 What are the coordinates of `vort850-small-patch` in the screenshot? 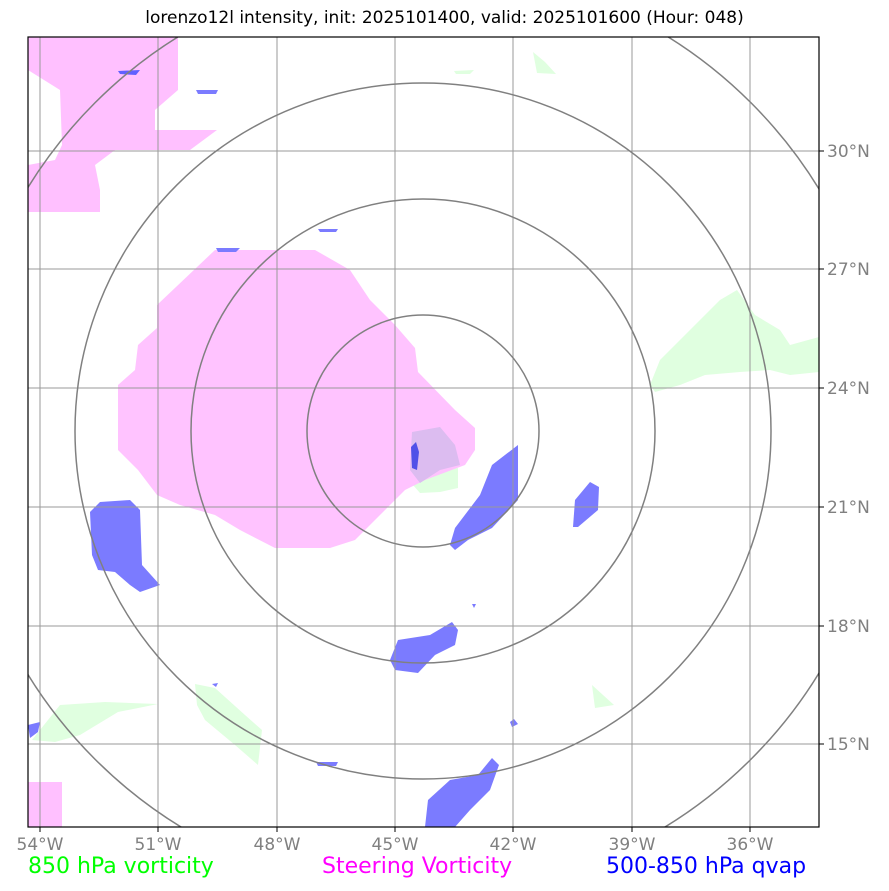 It's located at (464, 72).